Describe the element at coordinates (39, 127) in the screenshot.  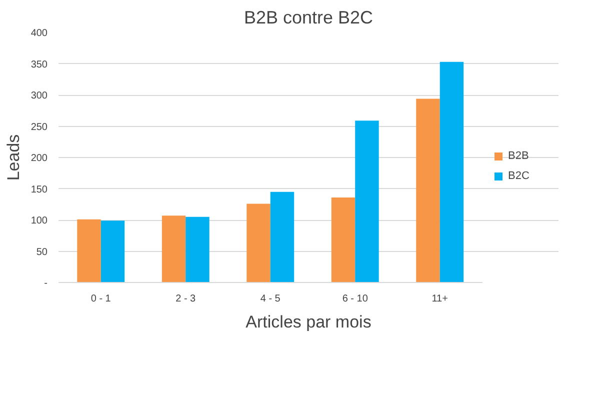
I see `y-tick-label: 250` at that location.